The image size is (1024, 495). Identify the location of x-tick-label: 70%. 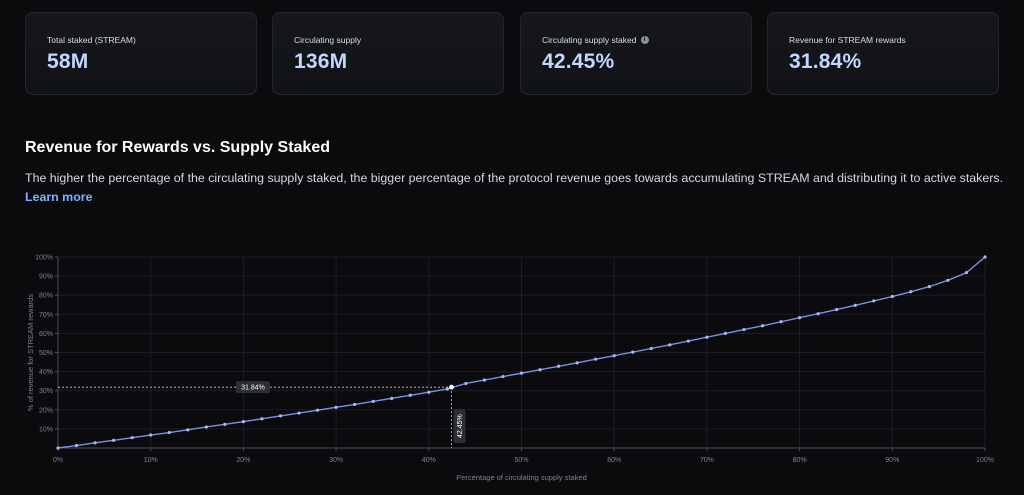
(707, 460).